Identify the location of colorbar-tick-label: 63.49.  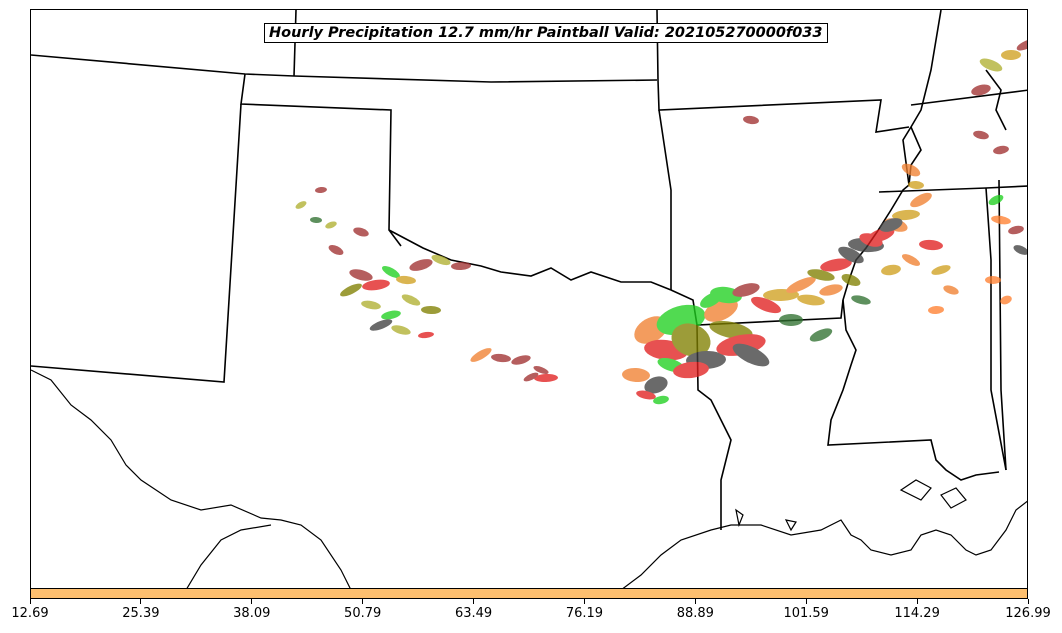
(473, 613).